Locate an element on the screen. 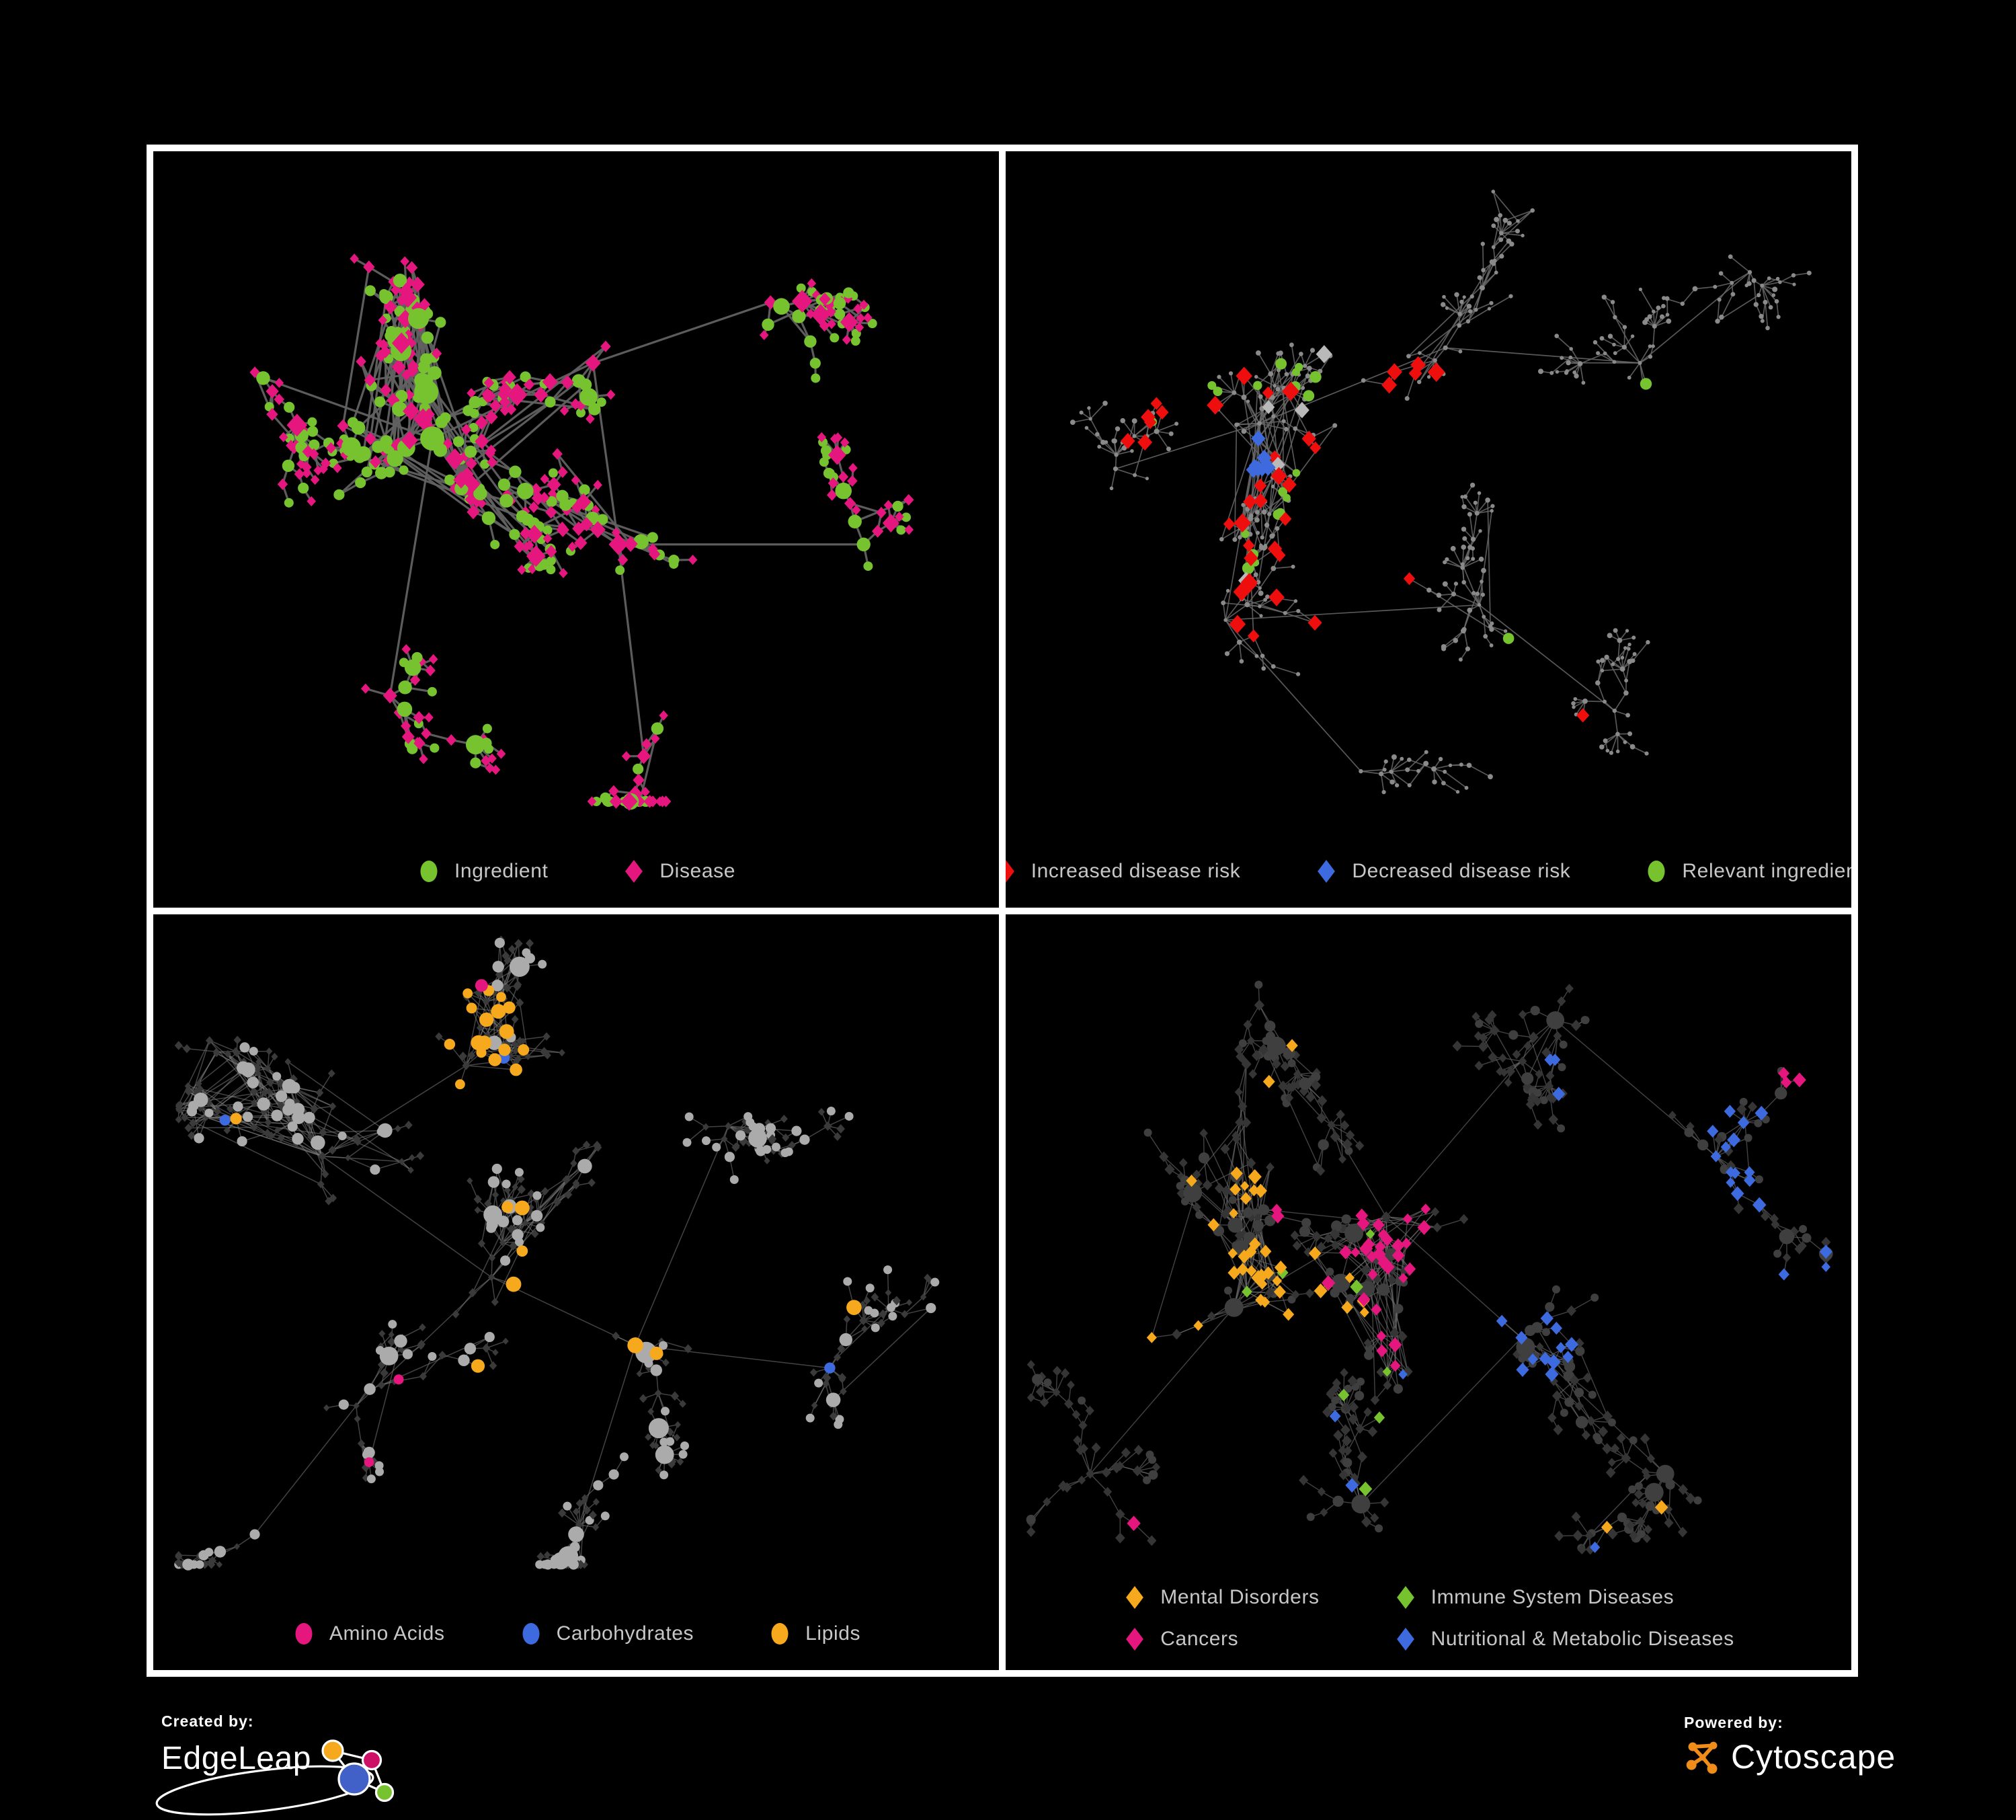 This screenshot has height=1820, width=2016. legend-label: Cancers is located at coordinates (1199, 1639).